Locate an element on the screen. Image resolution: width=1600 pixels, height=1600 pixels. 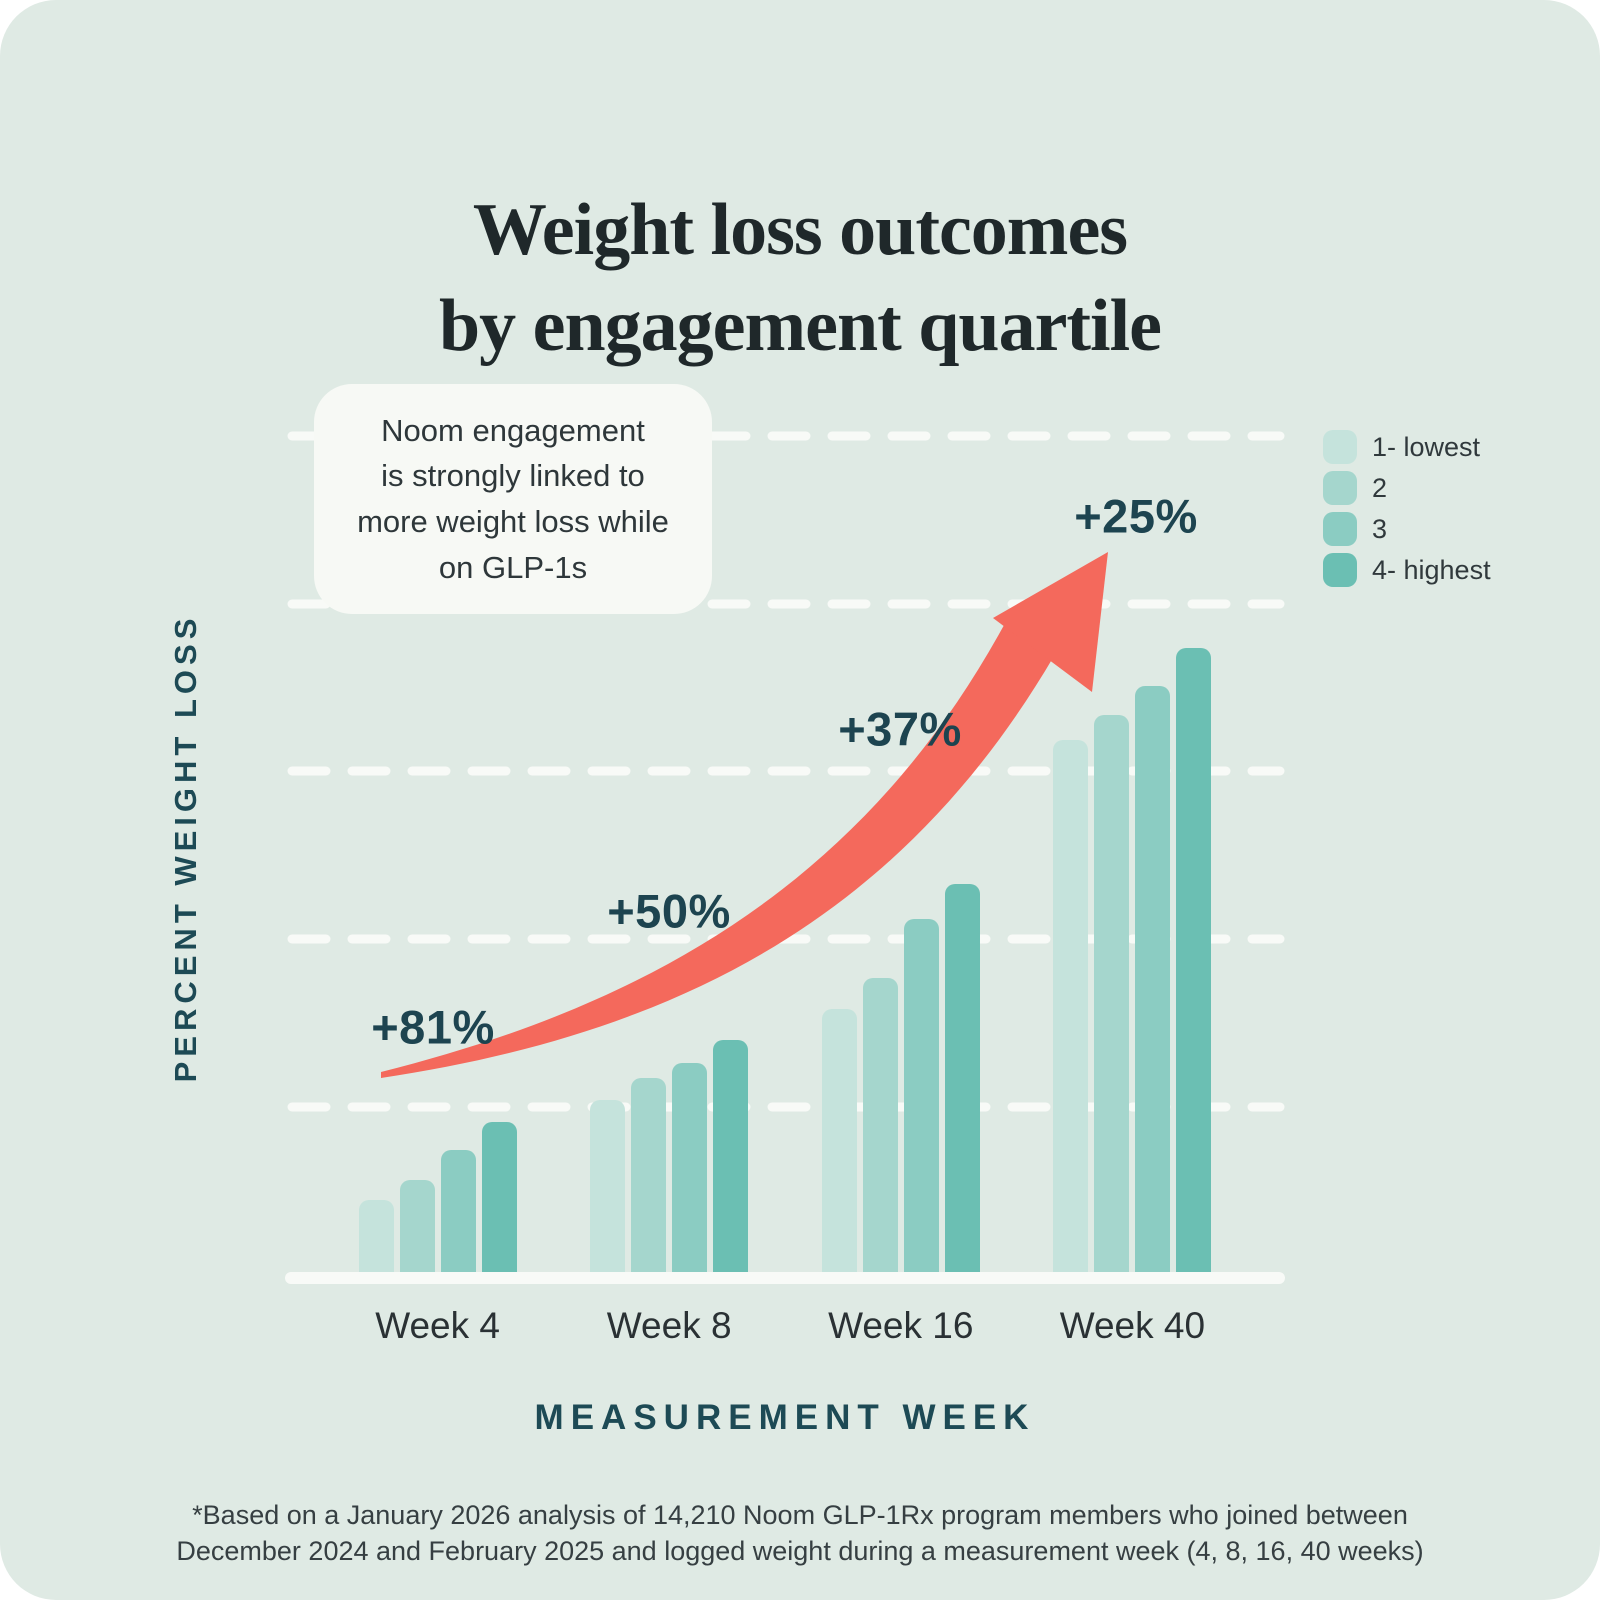
legend-swatch-q3 is located at coordinates (1340, 529).